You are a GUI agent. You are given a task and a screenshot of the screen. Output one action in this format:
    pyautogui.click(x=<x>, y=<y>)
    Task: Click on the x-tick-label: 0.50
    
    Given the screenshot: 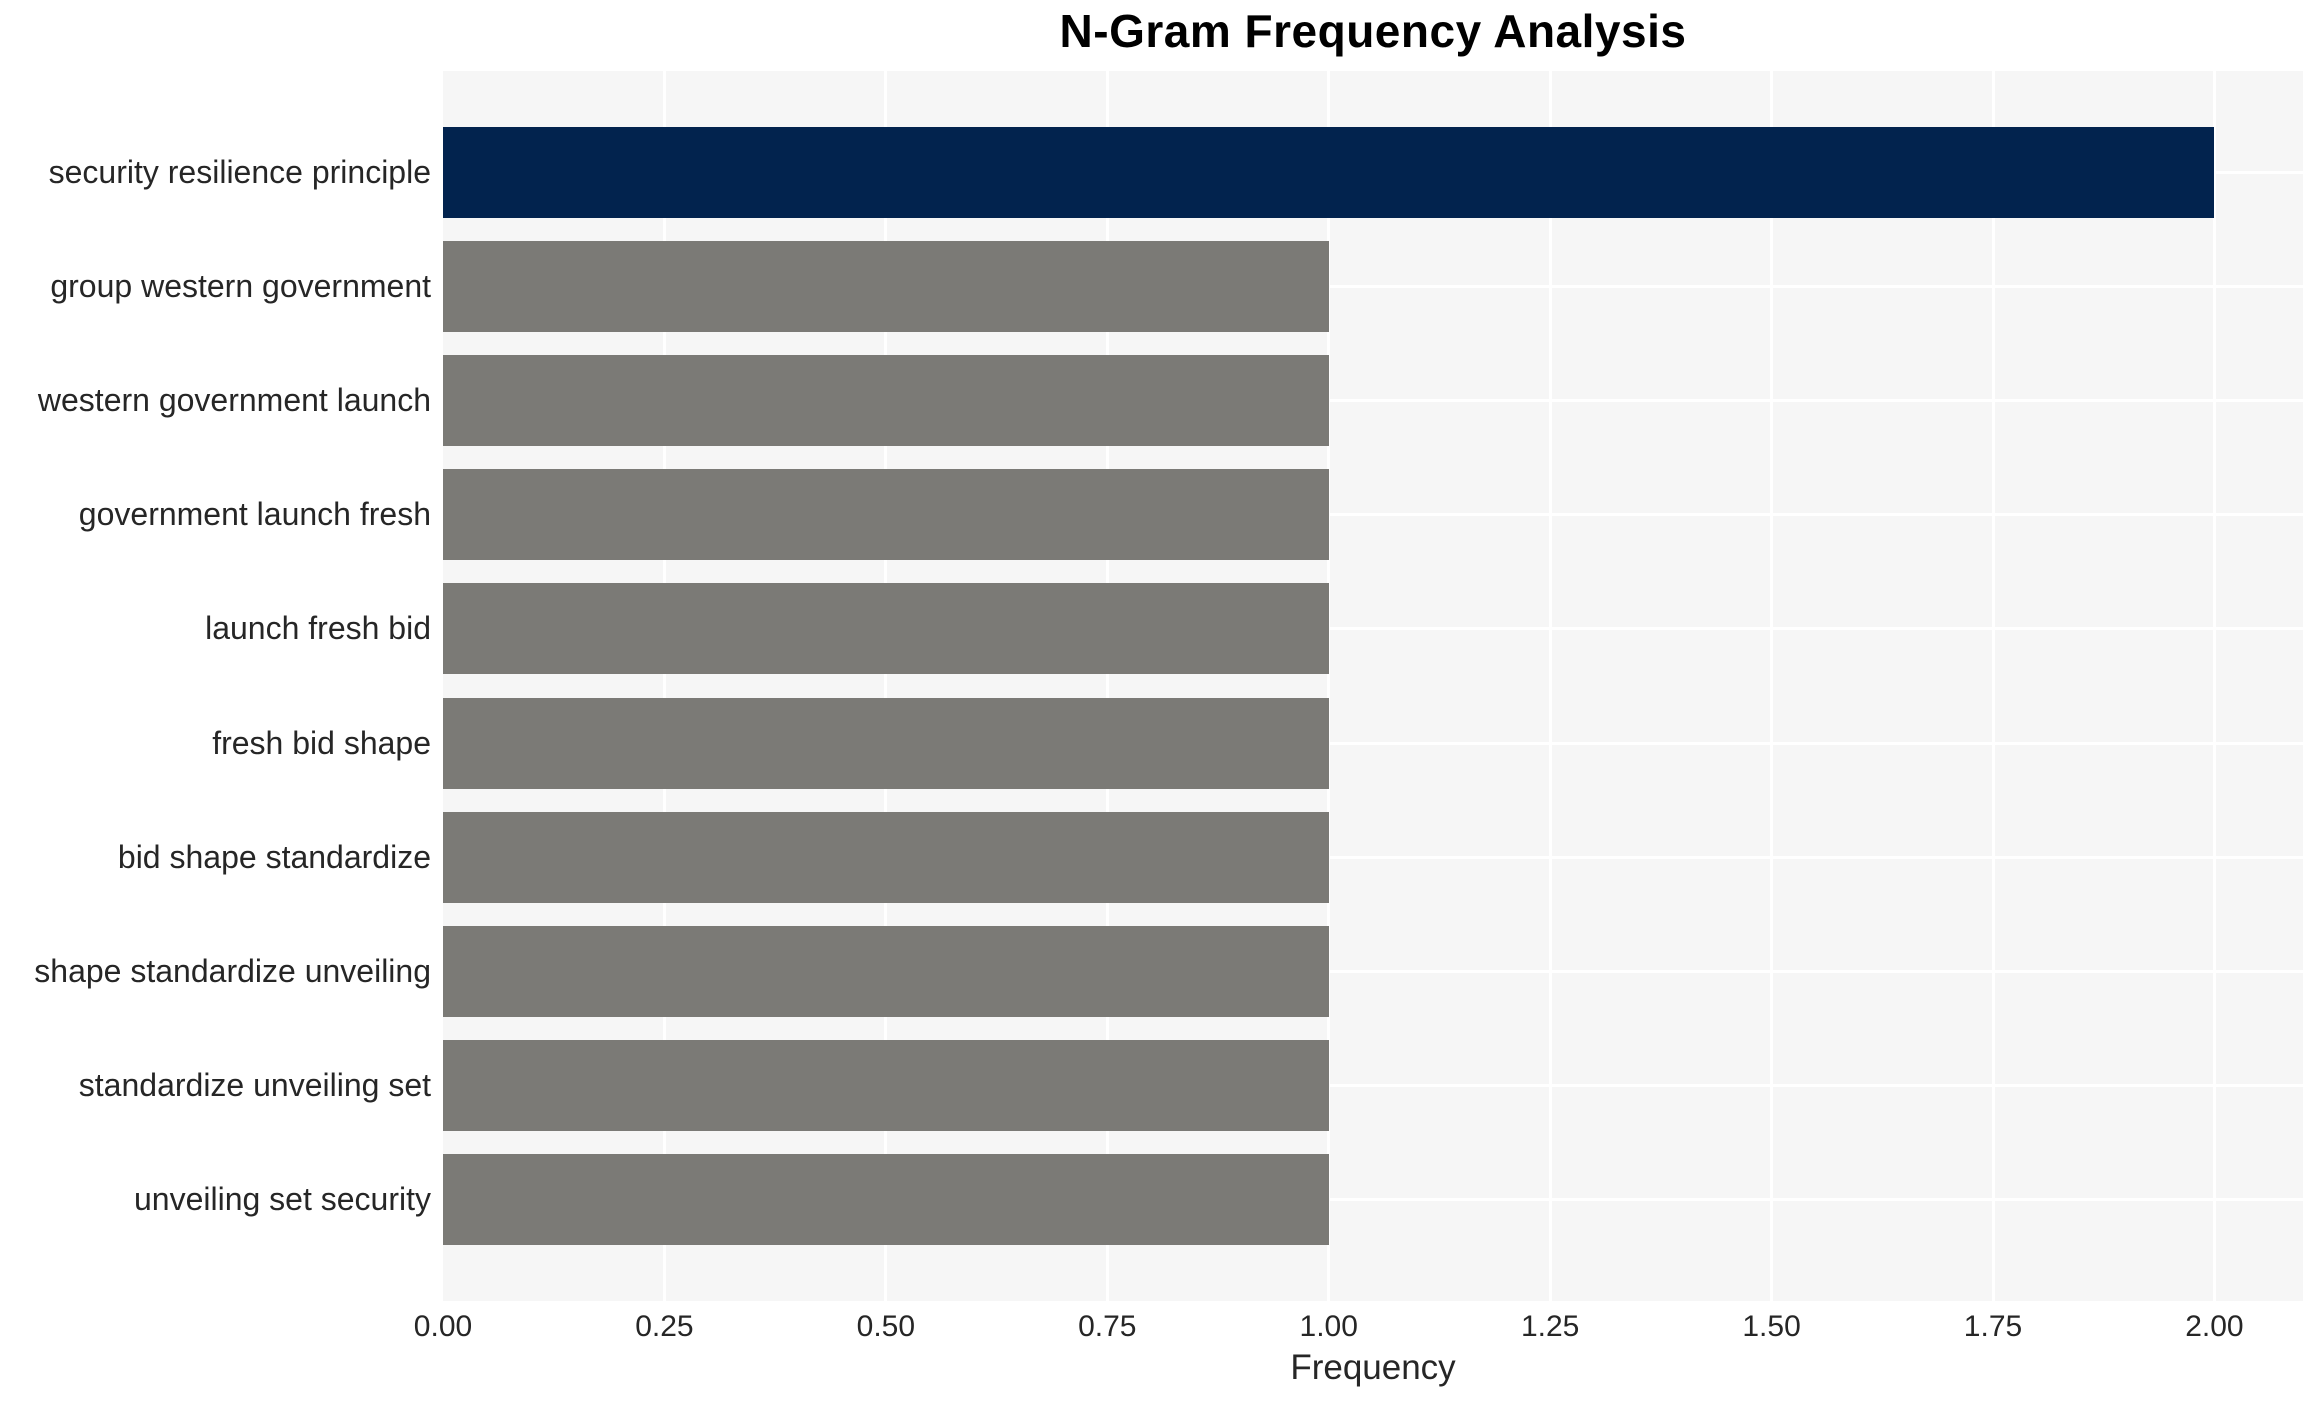 What is the action you would take?
    pyautogui.click(x=886, y=1326)
    